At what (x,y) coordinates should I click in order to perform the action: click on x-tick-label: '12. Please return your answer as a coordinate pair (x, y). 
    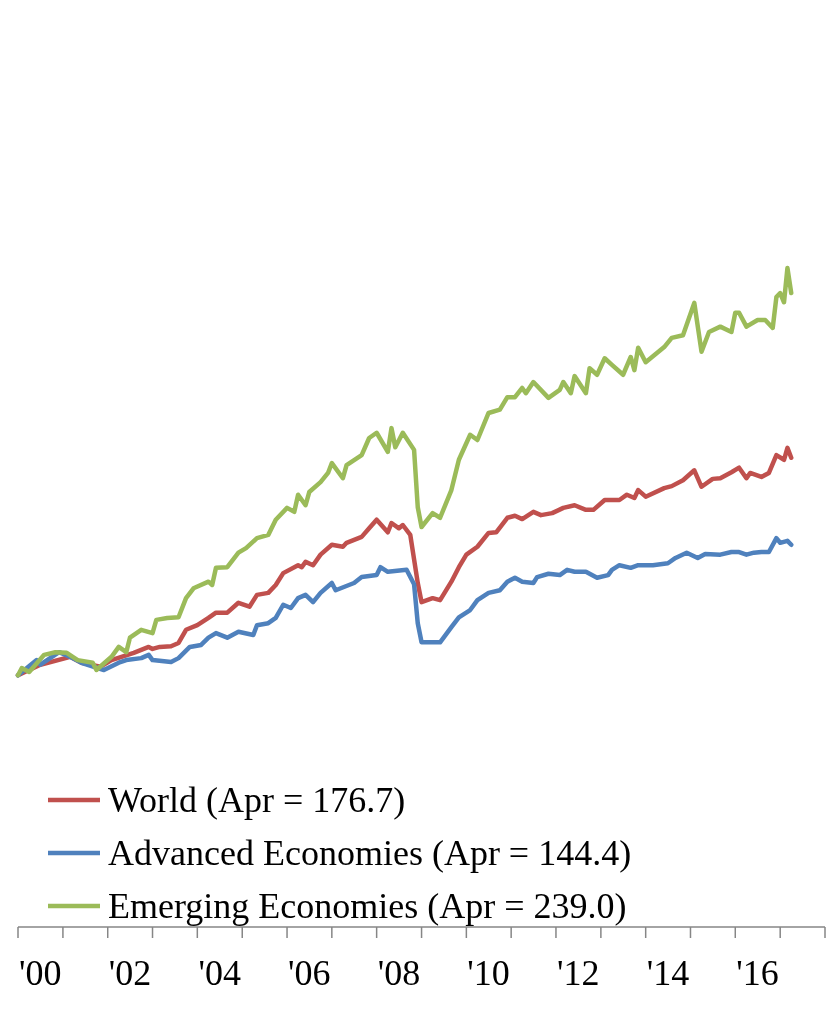
    Looking at the image, I should click on (578, 973).